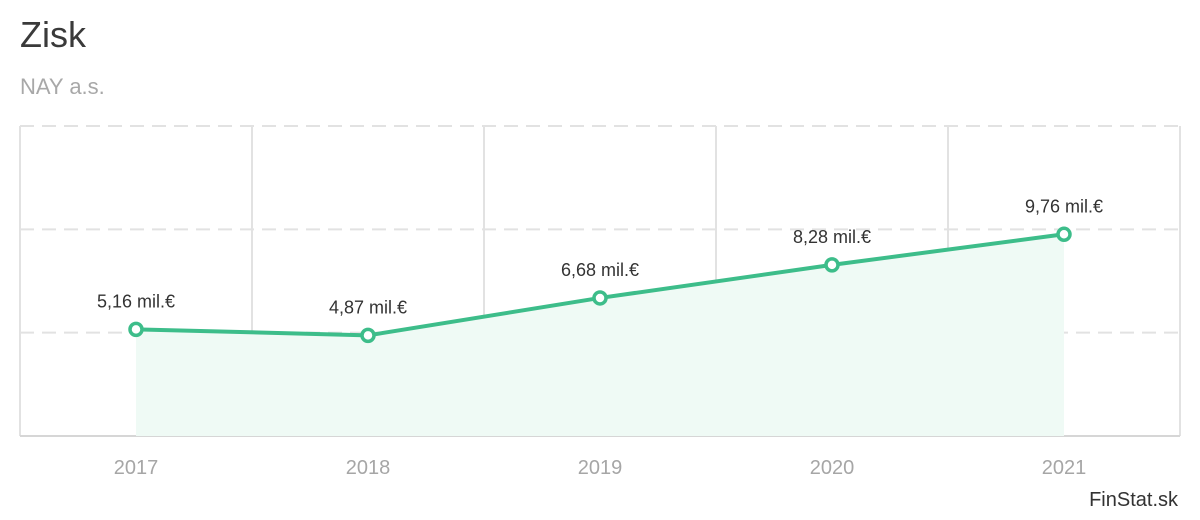 Image resolution: width=1200 pixels, height=520 pixels. Describe the element at coordinates (136, 301) in the screenshot. I see `data-label: 5,16 mil.€` at that location.